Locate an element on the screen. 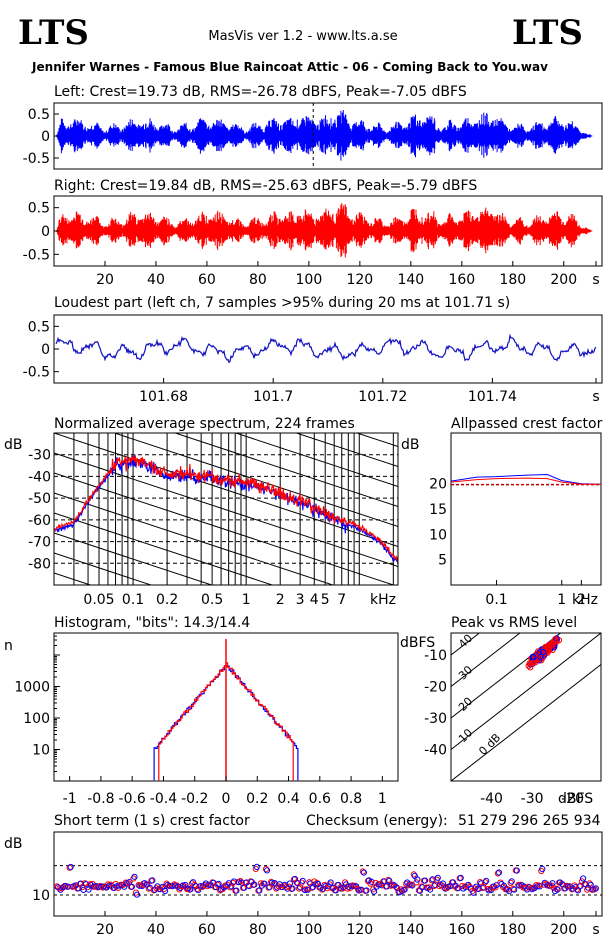 This screenshot has width=606, height=946. loudest-part-x-tick-label: 101.7 is located at coordinates (273, 397).